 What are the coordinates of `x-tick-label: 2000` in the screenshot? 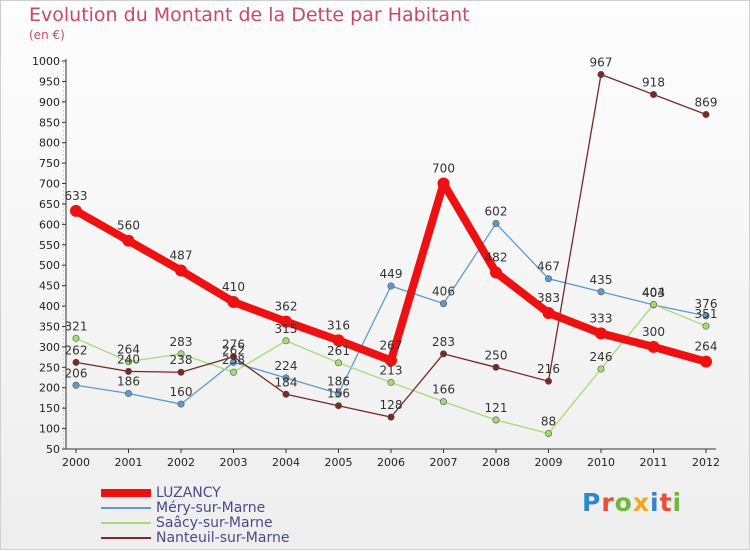 It's located at (76, 462).